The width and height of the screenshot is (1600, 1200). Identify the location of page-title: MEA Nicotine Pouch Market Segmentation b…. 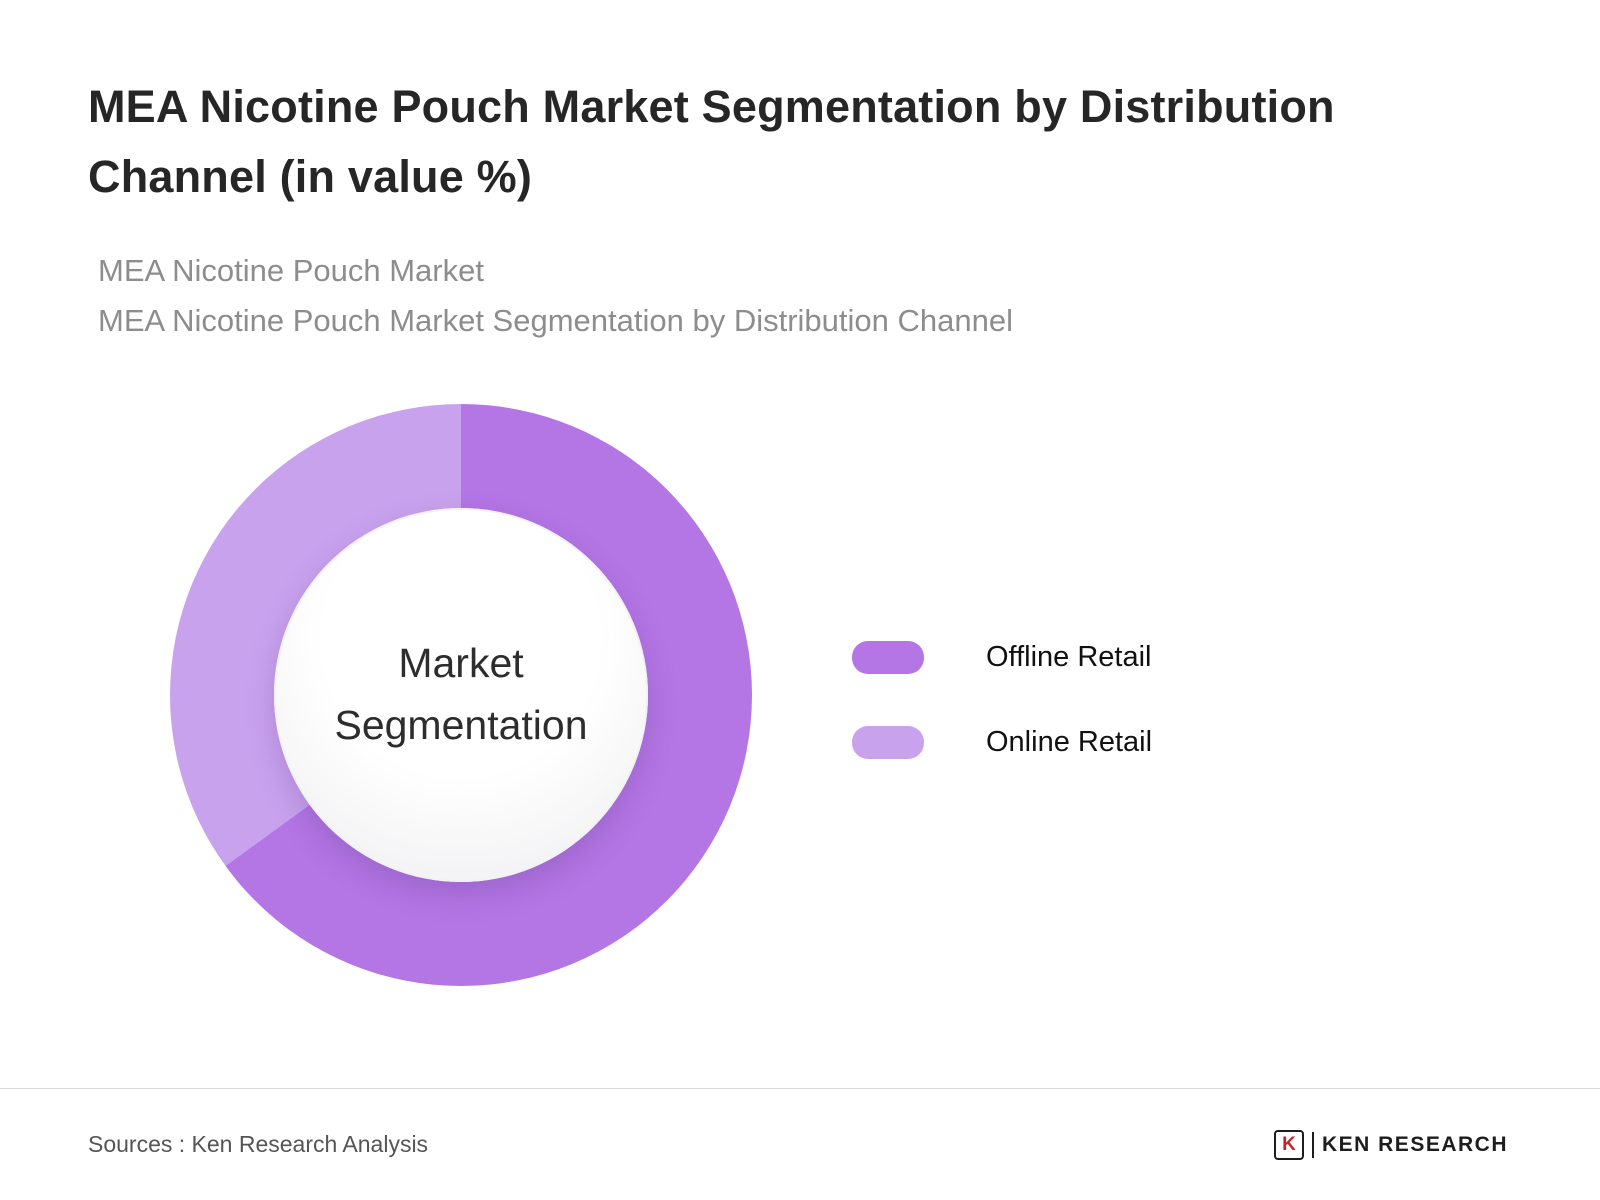
(711, 141).